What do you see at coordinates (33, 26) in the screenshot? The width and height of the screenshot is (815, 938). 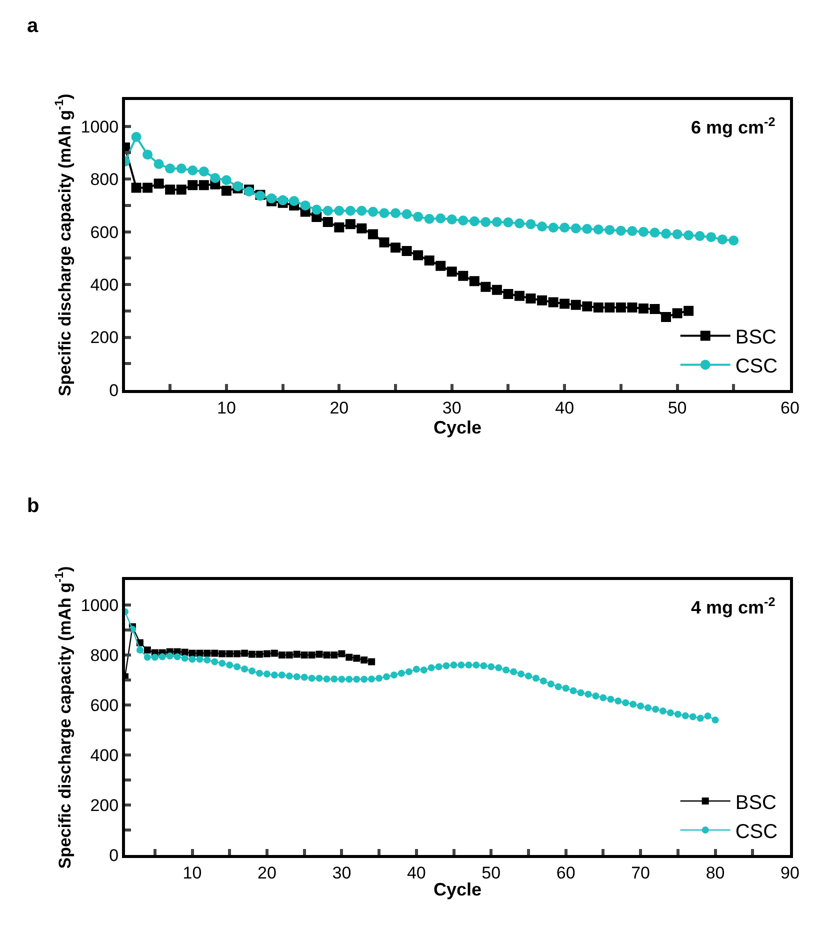 I see `chart-title: a` at bounding box center [33, 26].